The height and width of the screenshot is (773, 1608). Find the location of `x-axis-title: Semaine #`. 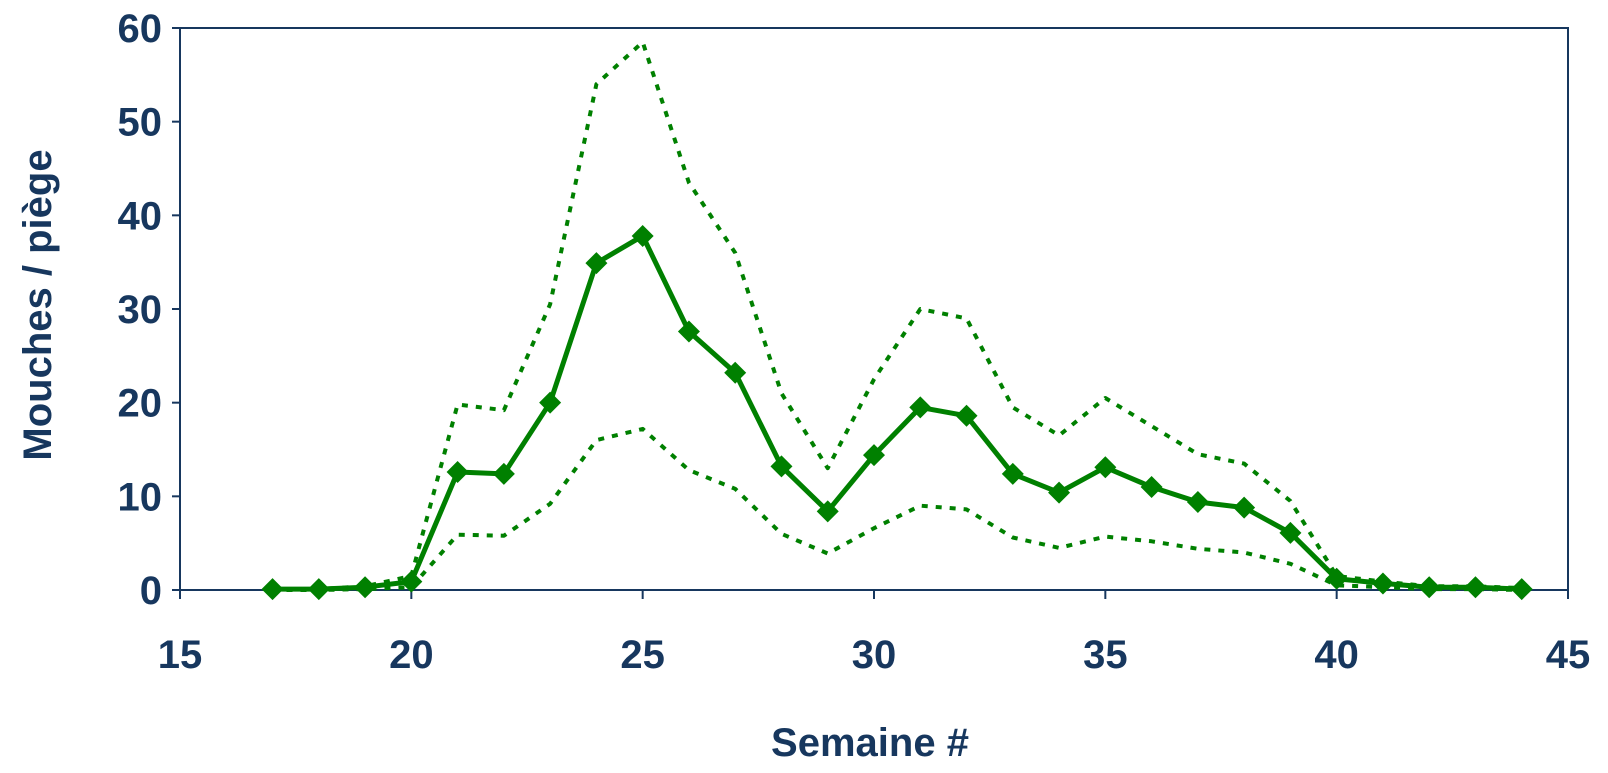

x-axis-title: Semaine # is located at coordinates (870, 743).